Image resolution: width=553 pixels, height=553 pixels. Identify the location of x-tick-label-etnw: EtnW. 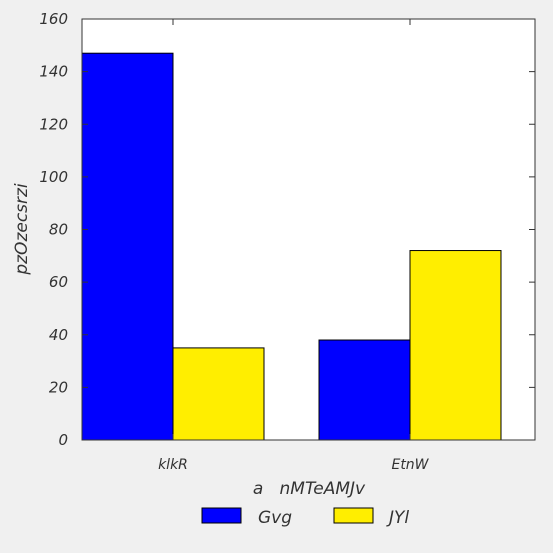
(410, 465).